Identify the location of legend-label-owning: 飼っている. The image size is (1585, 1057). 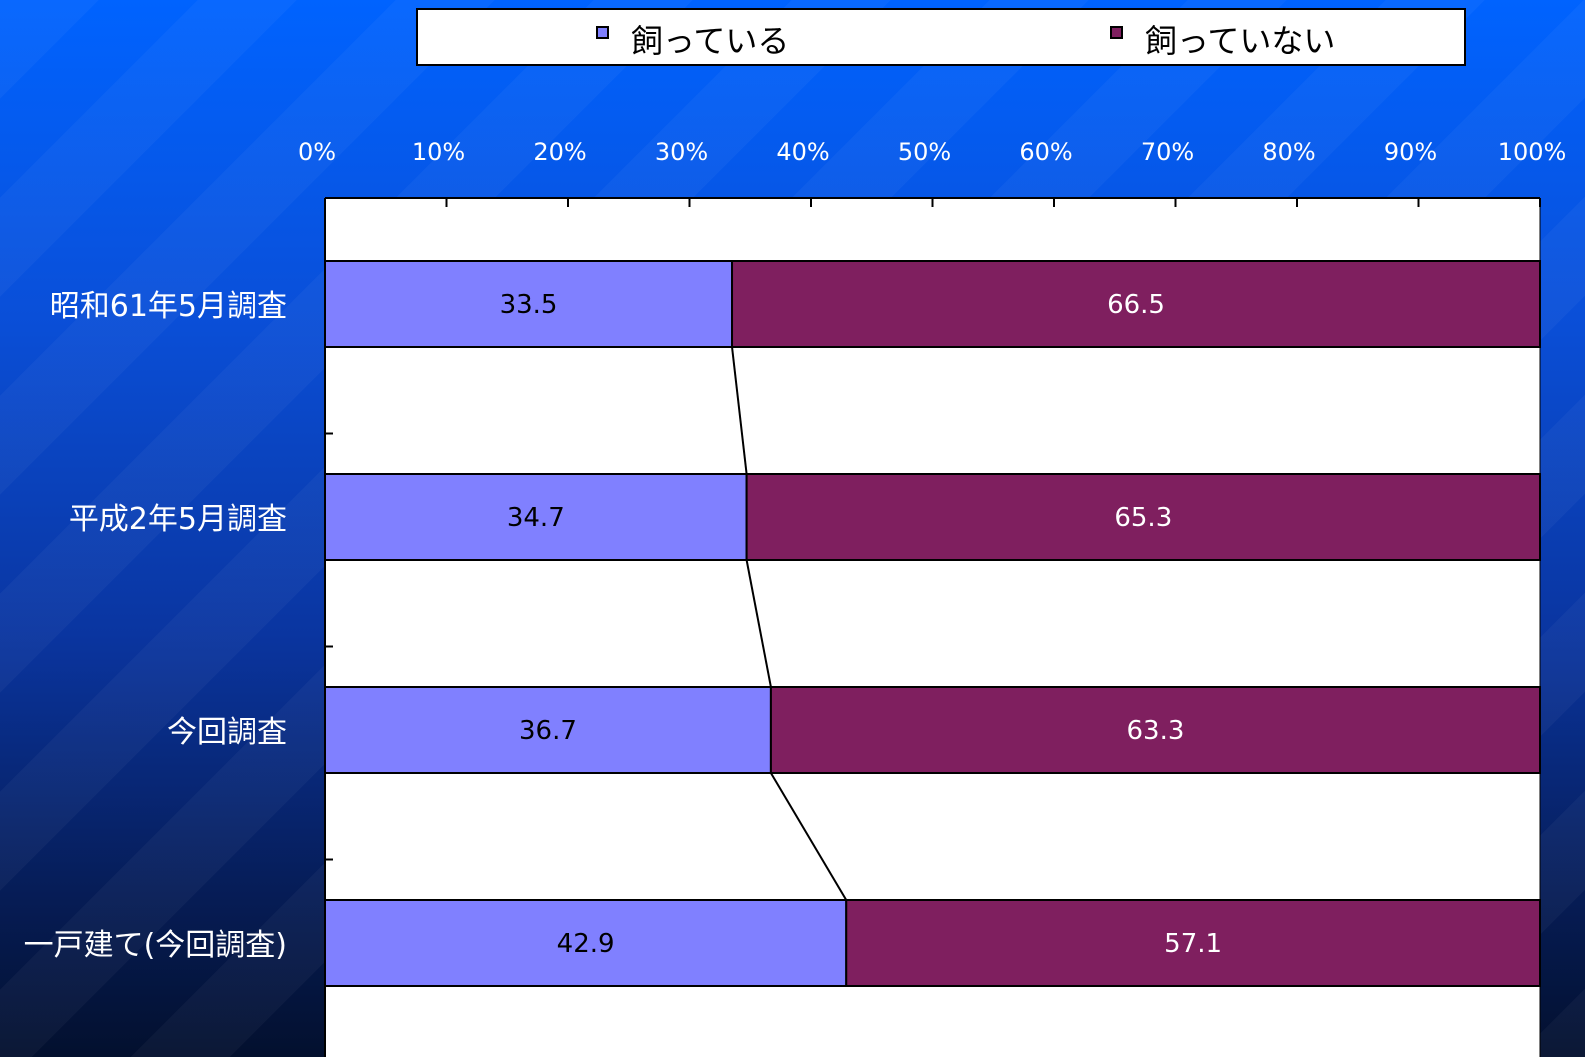
(710, 41).